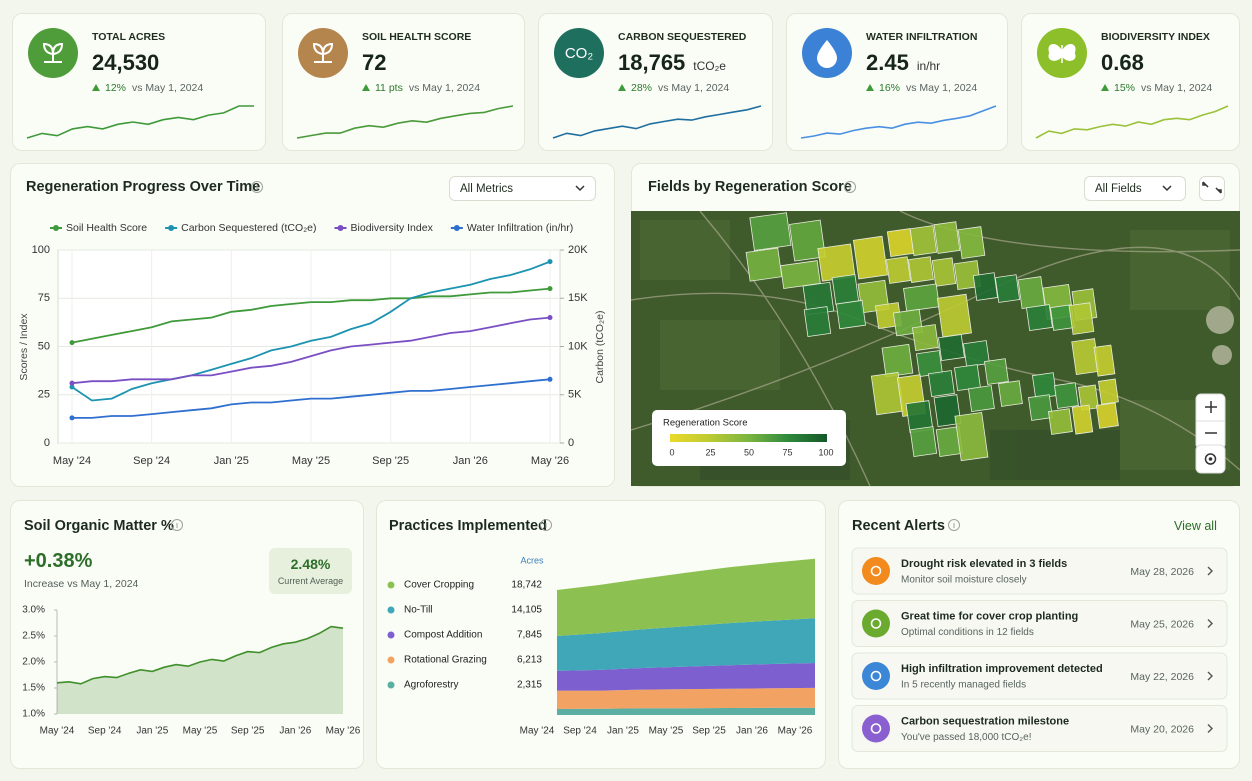  Describe the element at coordinates (468, 526) in the screenshot. I see `panel-title: Practices Implemented` at that location.